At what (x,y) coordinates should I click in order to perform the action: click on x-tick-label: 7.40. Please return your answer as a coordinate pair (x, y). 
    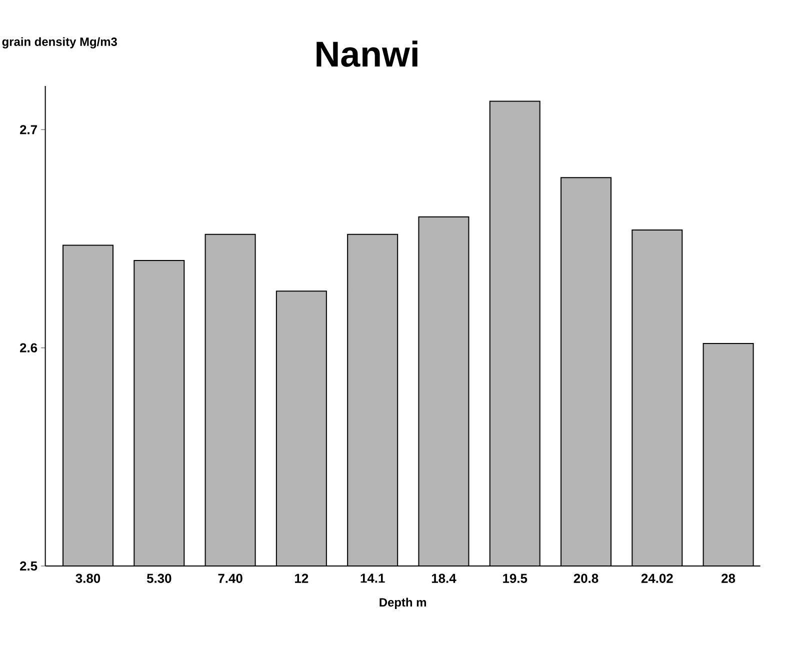
    Looking at the image, I should click on (230, 578).